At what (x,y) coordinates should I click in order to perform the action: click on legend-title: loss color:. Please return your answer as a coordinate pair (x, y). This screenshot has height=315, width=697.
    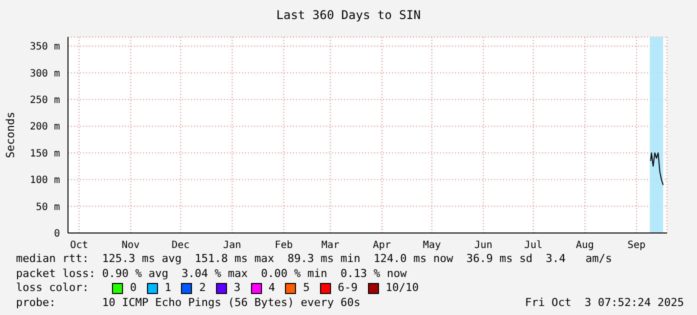
    Looking at the image, I should click on (53, 288).